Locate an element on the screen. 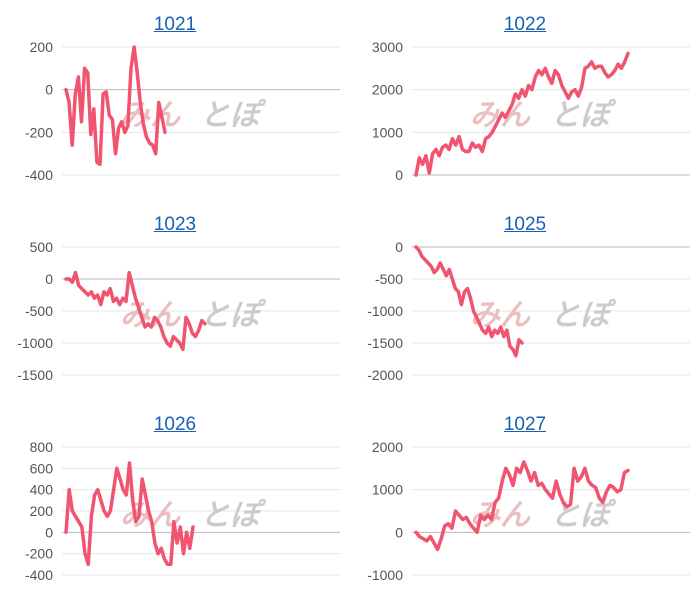  chart-title-link: 1022 is located at coordinates (525, 24).